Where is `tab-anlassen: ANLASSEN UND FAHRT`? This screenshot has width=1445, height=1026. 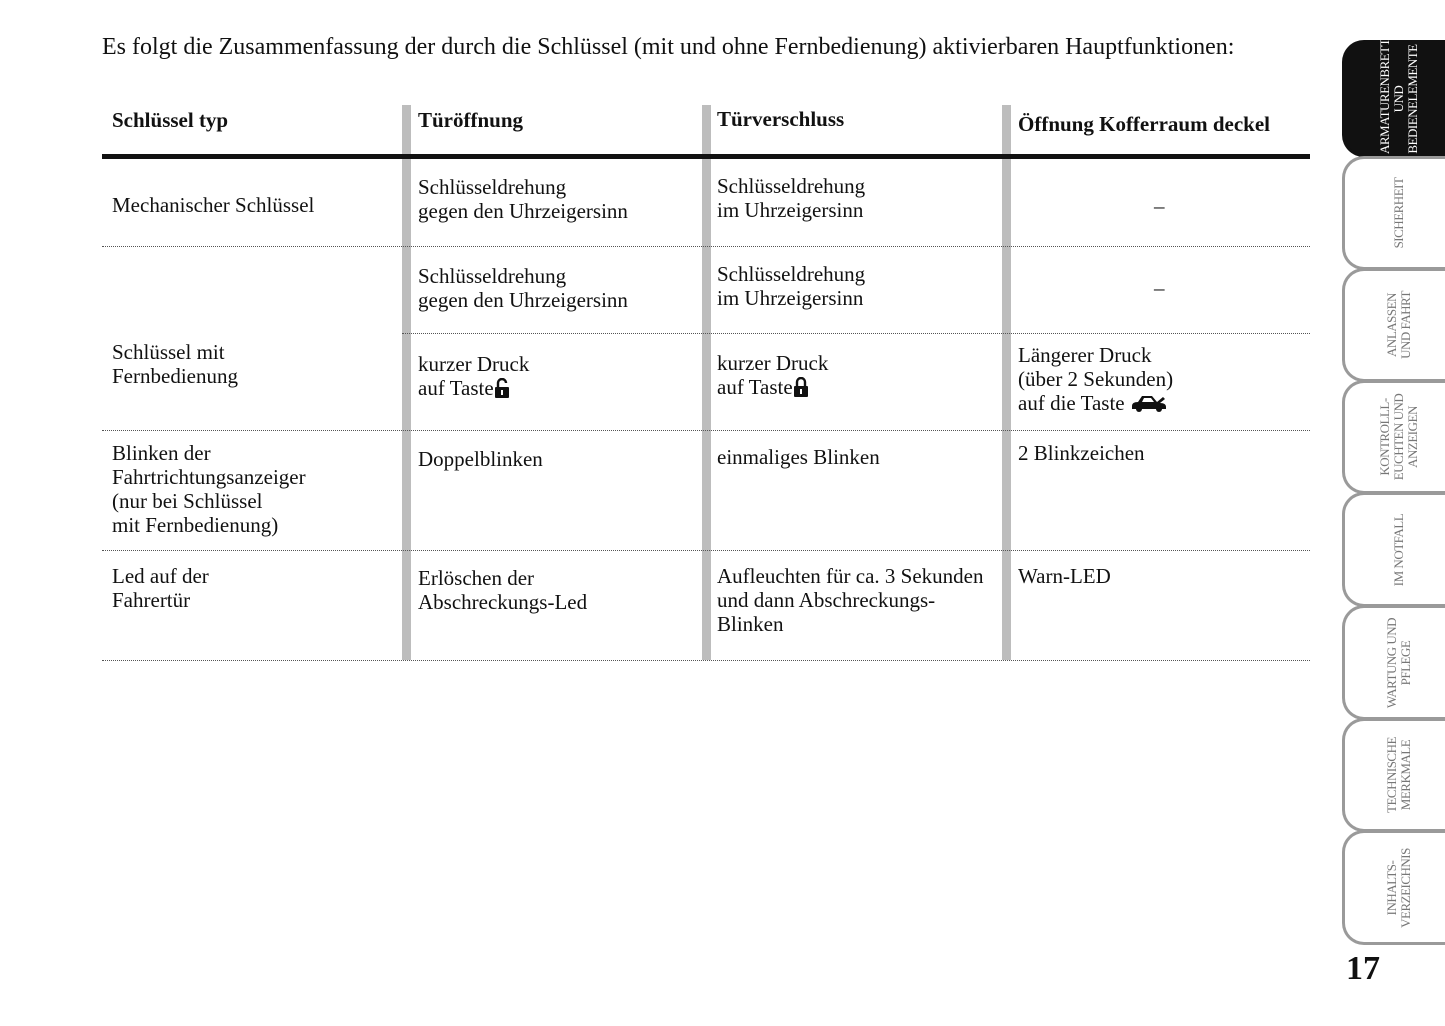
tab-anlassen: ANLASSEN UND FAHRT is located at coordinates (1393, 325).